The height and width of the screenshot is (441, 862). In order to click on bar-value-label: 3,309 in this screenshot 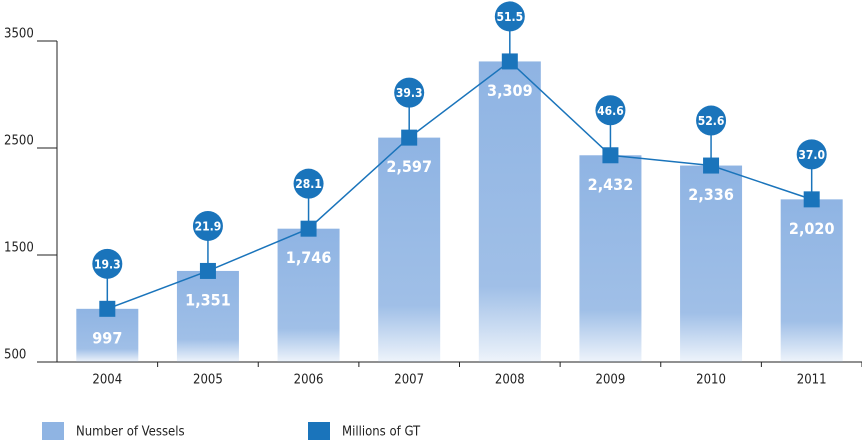, I will do `click(510, 90)`.